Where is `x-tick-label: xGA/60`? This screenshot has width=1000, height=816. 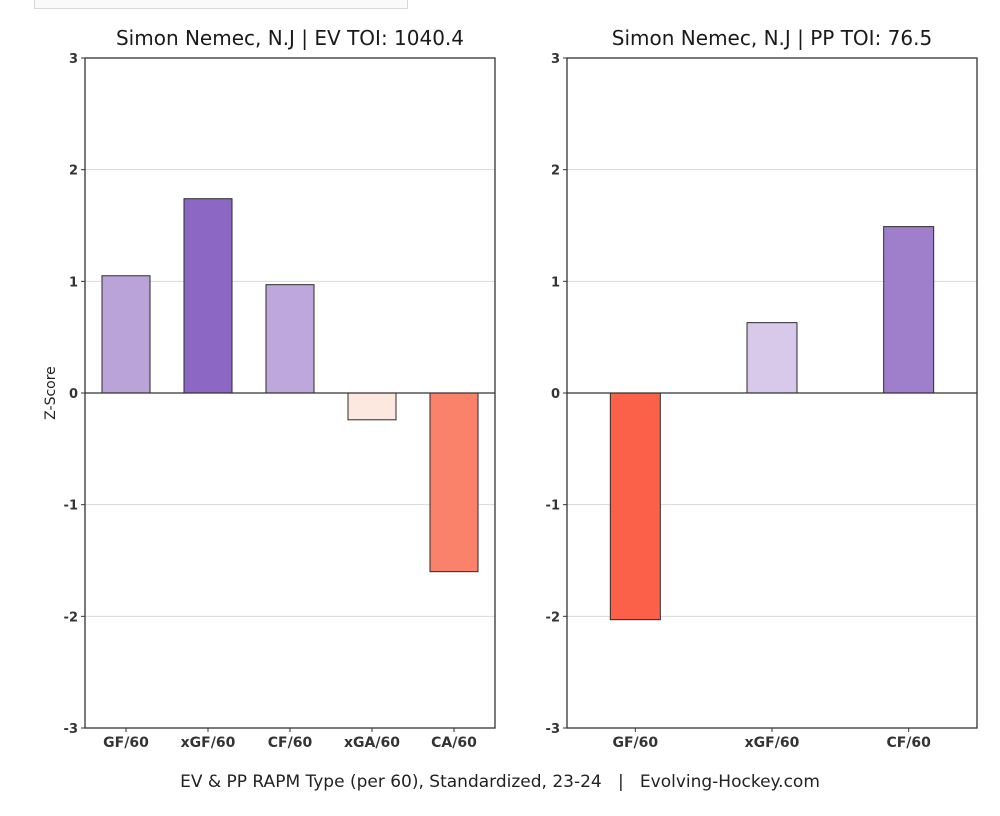 x-tick-label: xGA/60 is located at coordinates (372, 743).